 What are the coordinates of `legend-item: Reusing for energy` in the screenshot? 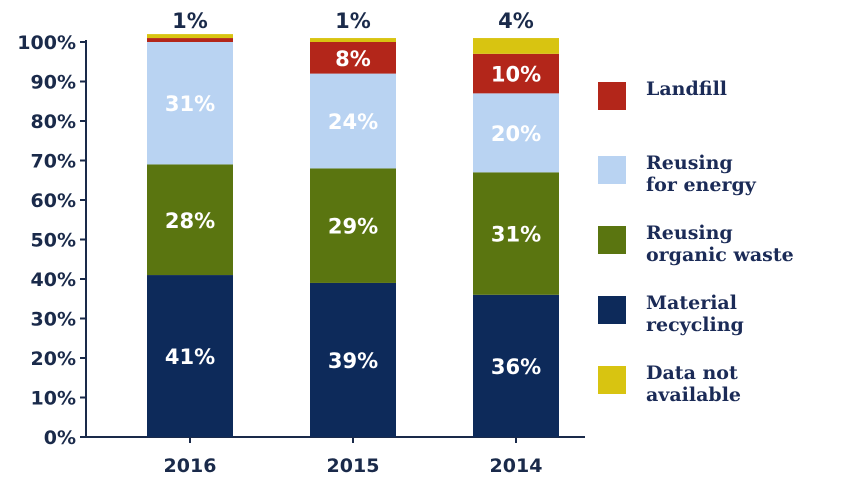 It's located at (677, 174).